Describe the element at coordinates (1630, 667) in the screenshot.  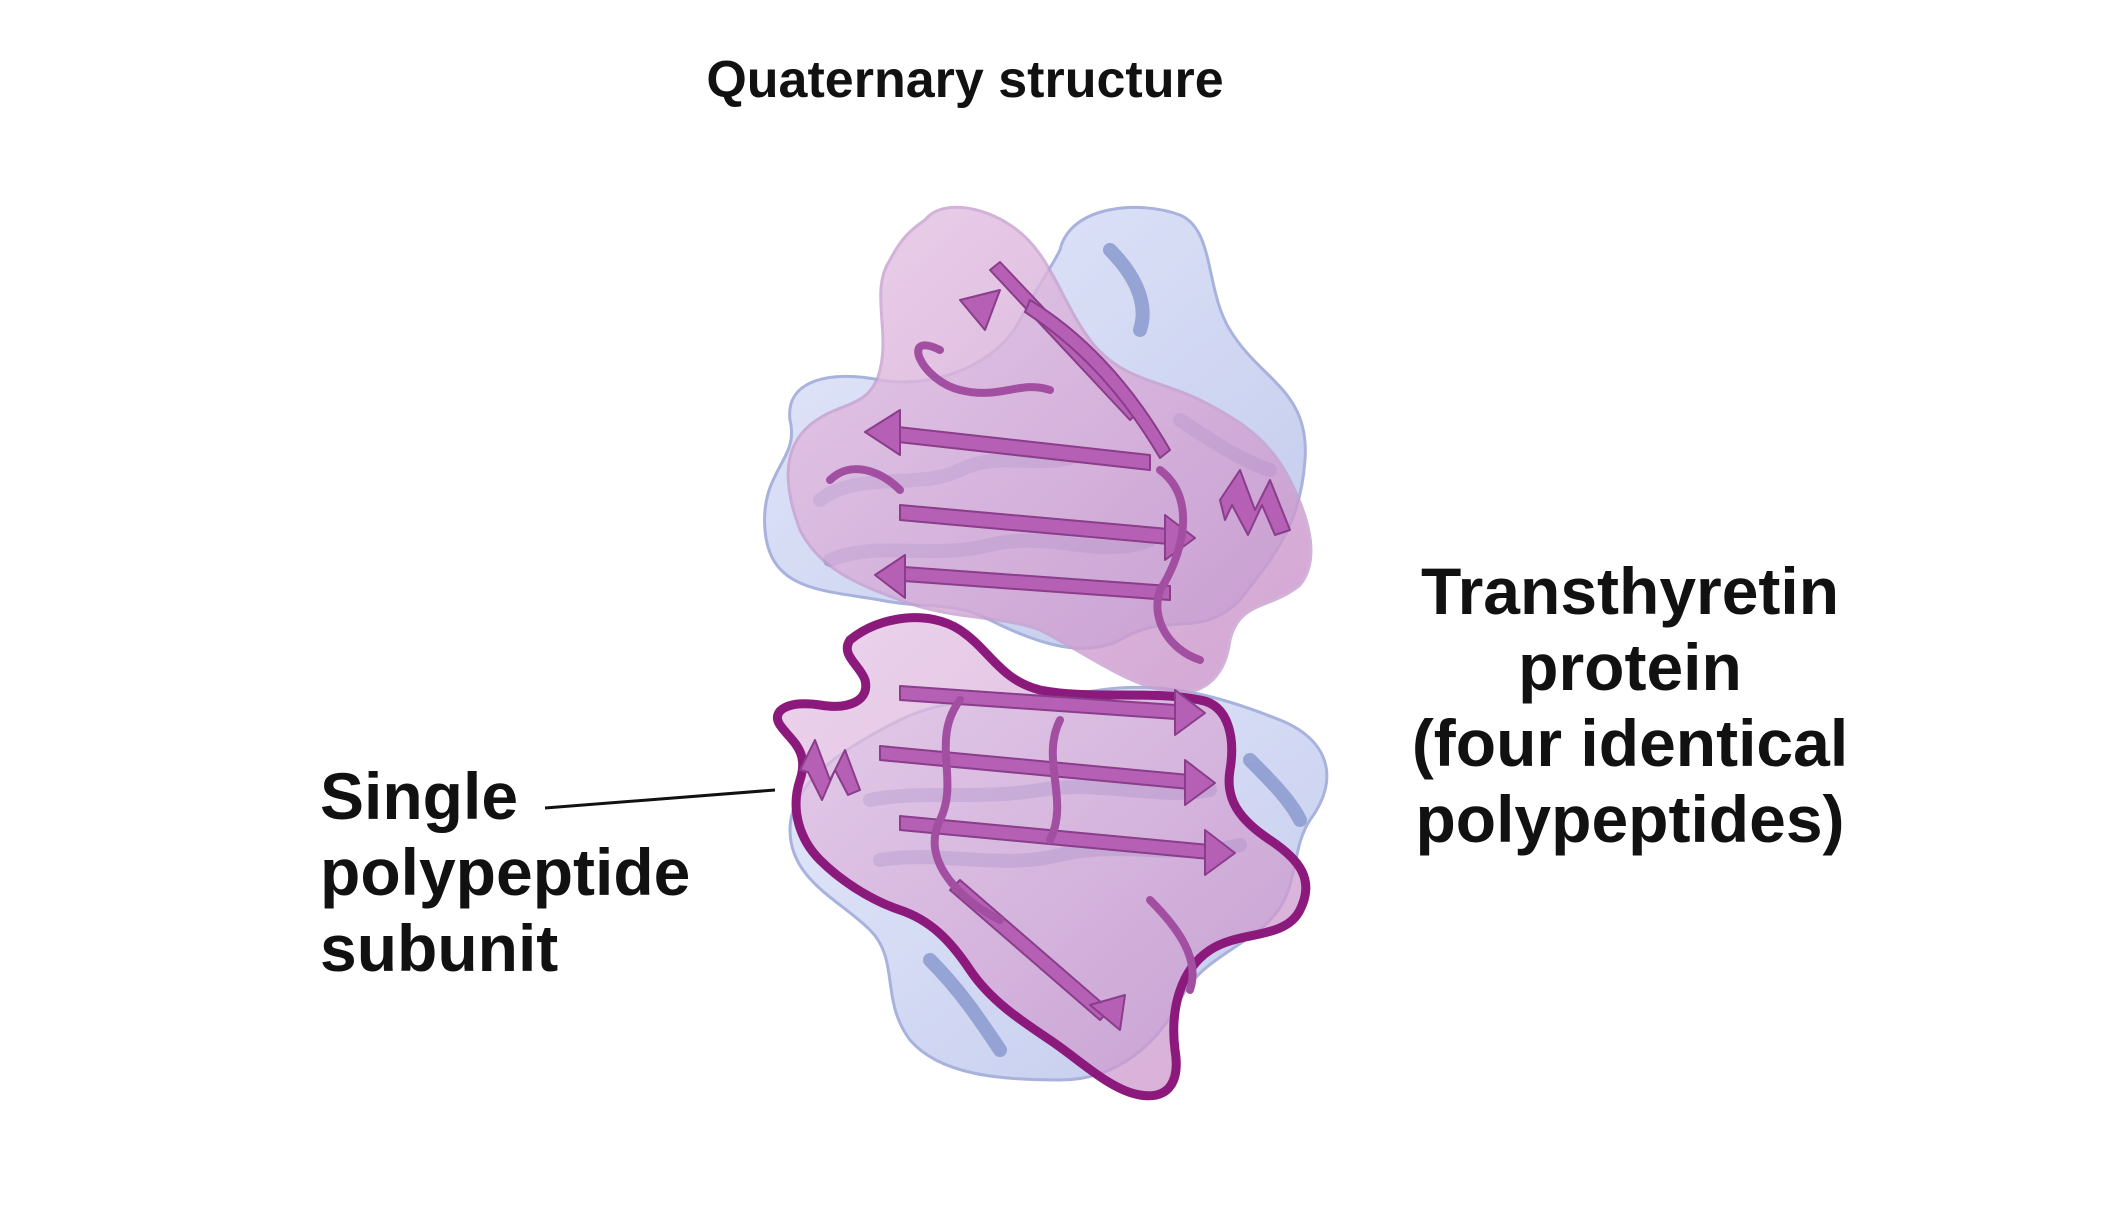
I see `protein-label-line-2: protein` at that location.